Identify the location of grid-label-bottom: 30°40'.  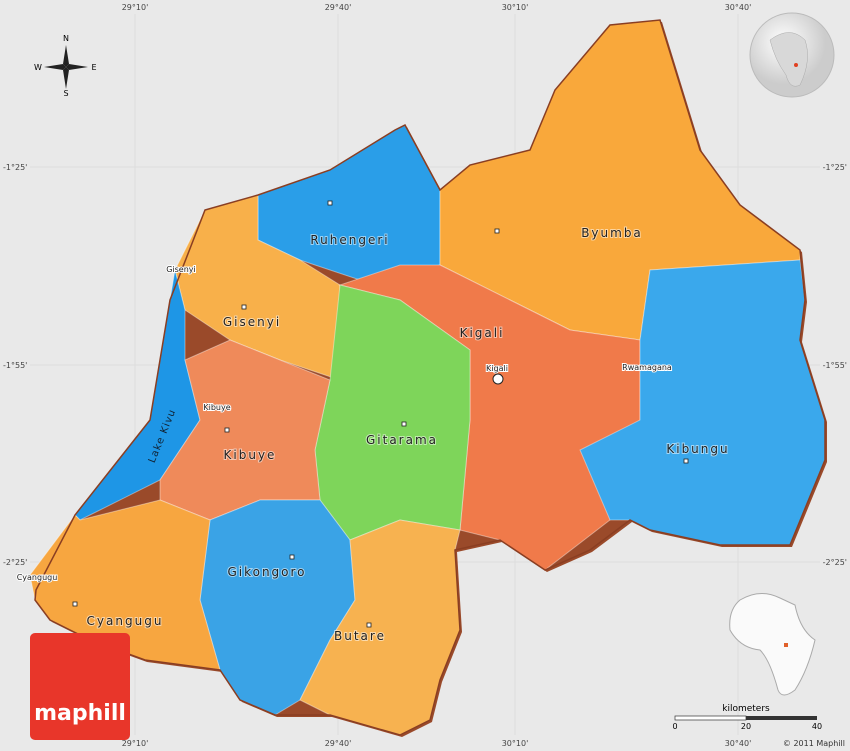
(738, 743).